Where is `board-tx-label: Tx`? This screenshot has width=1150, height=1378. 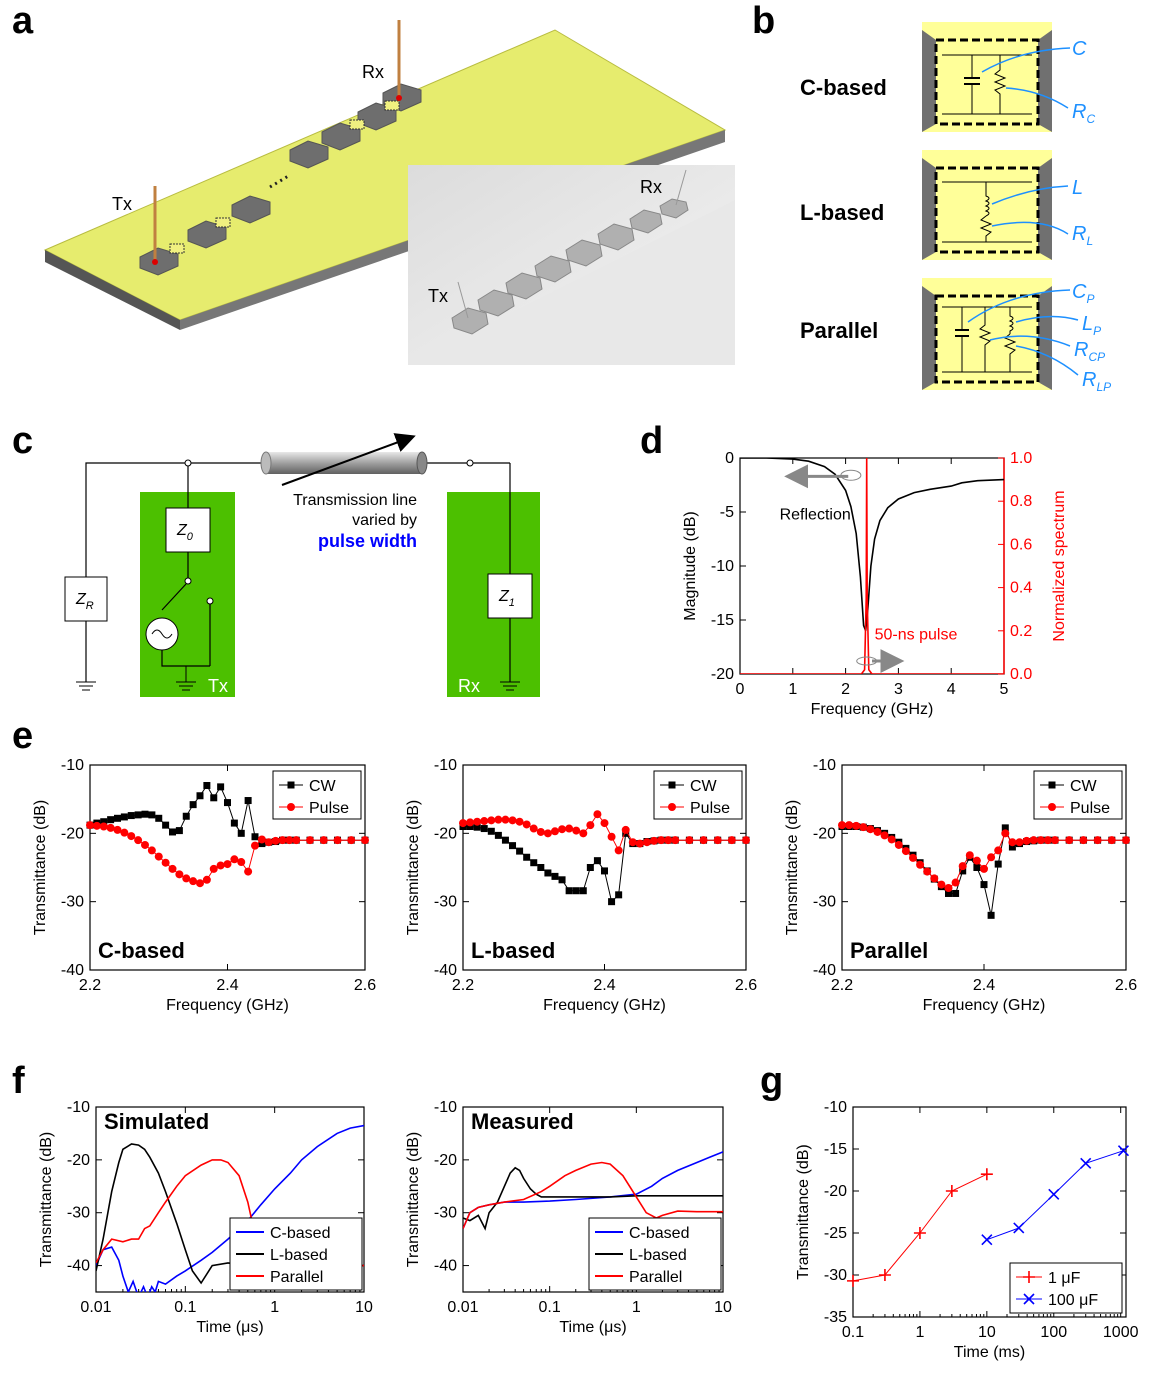
board-tx-label: Tx is located at coordinates (122, 204).